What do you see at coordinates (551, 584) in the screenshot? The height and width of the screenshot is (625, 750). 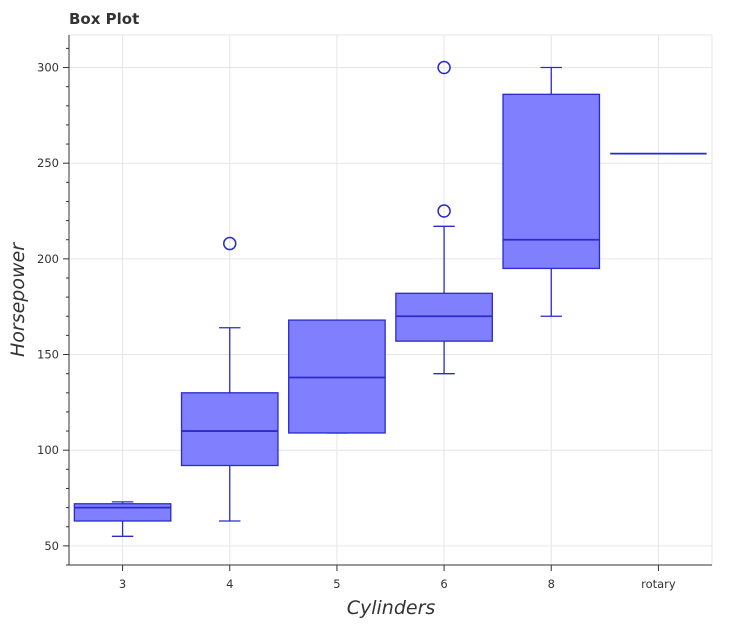 I see `x-tick-label: 8` at bounding box center [551, 584].